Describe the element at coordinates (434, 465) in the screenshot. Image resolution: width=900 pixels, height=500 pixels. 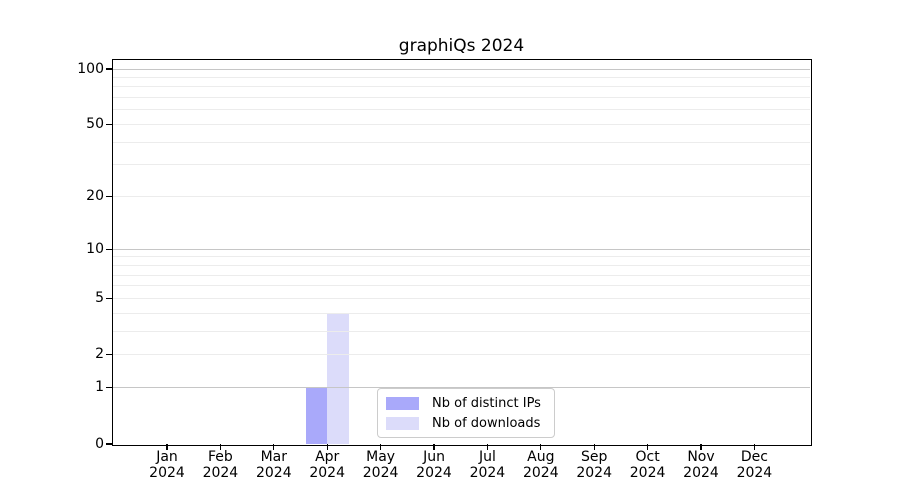
I see `x-axis-tick-label: Jun 2024` at that location.